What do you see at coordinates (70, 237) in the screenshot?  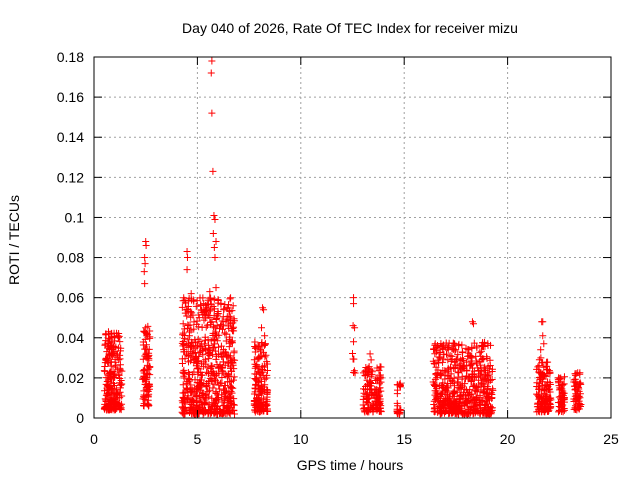 I see `y-tick-labels: 0 0.02 0.04 0.06 0.08 0.1 0.12 0.14 0.16 0.18` at bounding box center [70, 237].